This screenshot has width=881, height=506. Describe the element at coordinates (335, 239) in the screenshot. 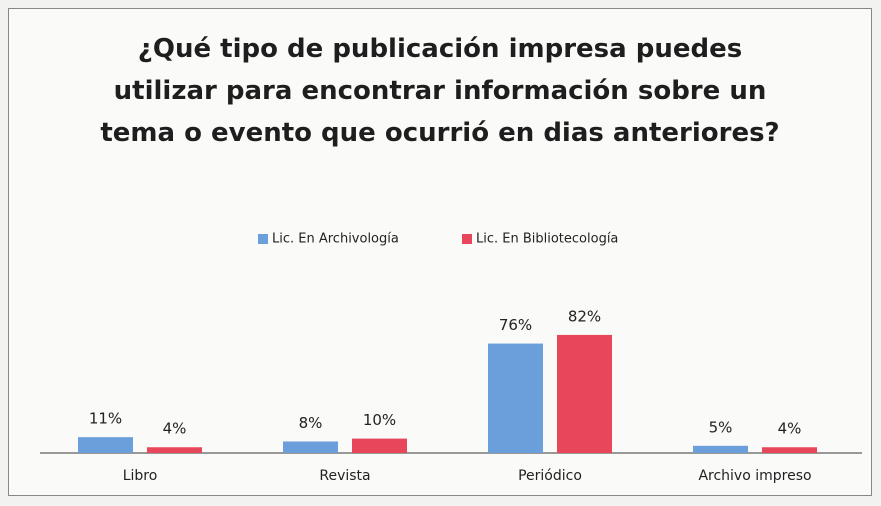

I see `legend-label: Lic. En Archivología` at that location.